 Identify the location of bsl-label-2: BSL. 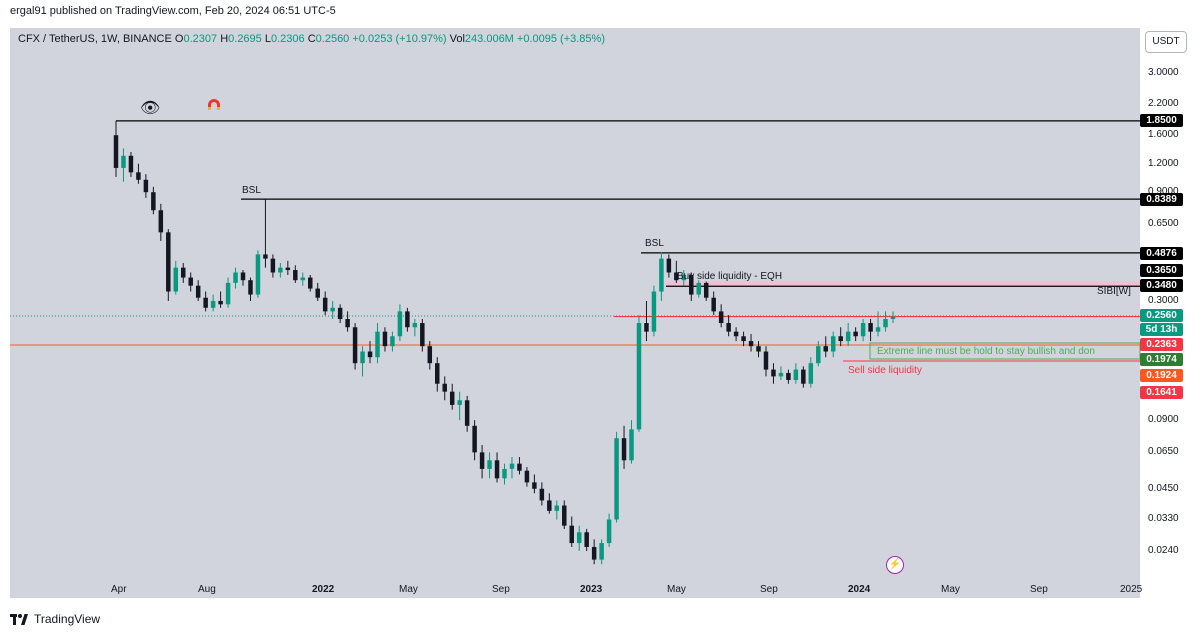
(654, 243).